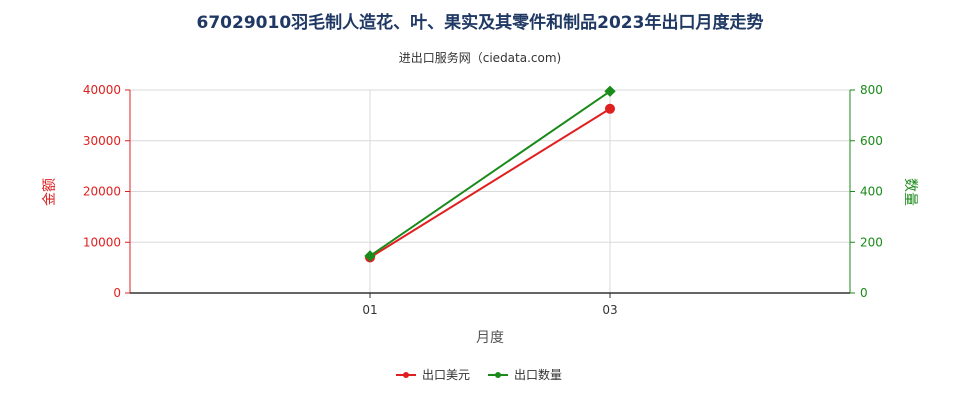 This screenshot has height=400, width=960. Describe the element at coordinates (102, 192) in the screenshot. I see `tick-label-left: 20000` at that location.